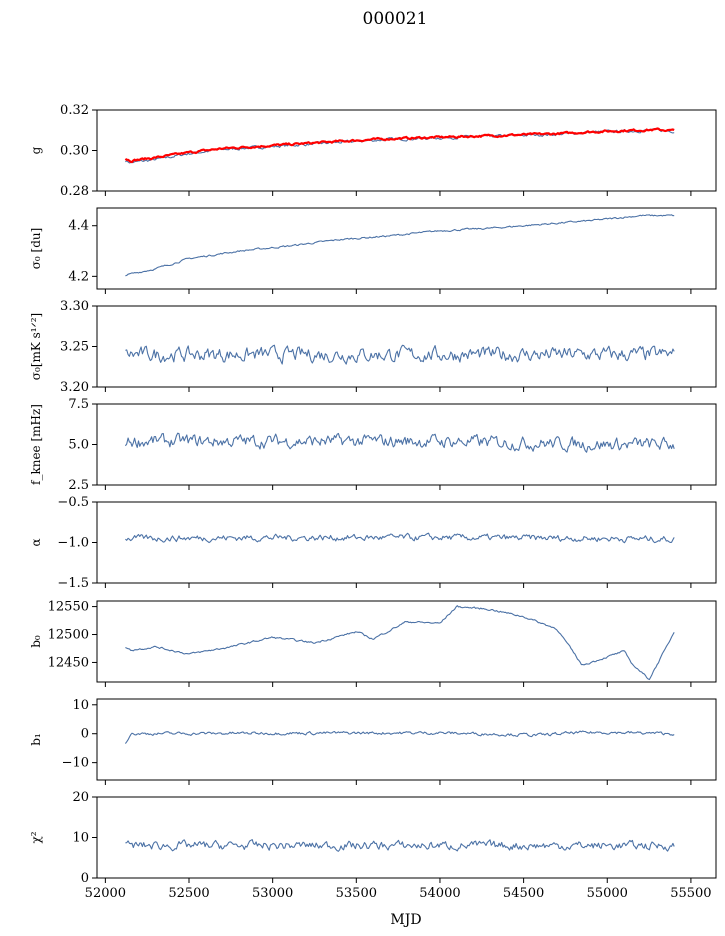 This screenshot has width=725, height=936. What do you see at coordinates (36, 837) in the screenshot?
I see `y-axis-label-chi2: χ²` at bounding box center [36, 837].